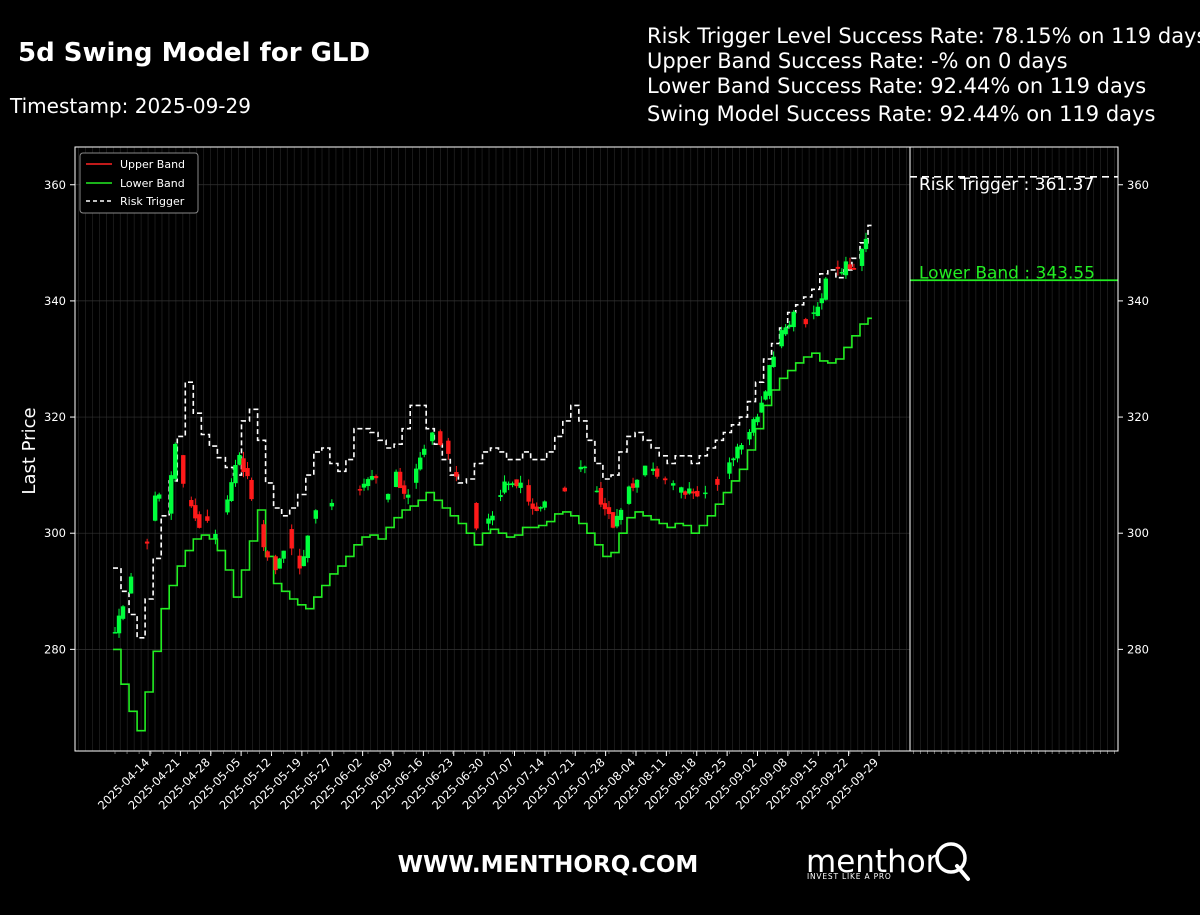  I want to click on right-tick-label: 280, so click(1138, 649).